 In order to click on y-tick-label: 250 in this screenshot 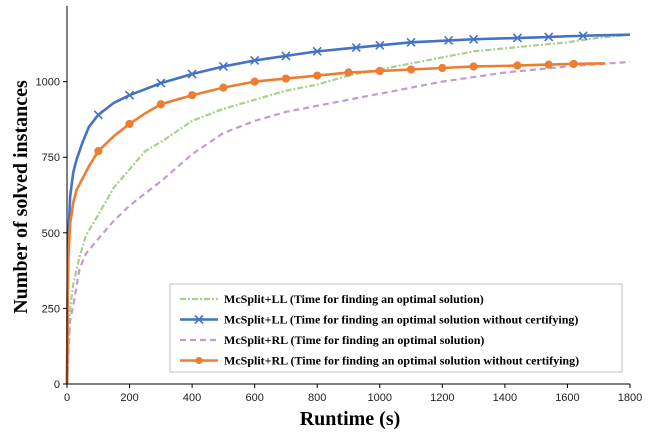, I will do `click(51, 309)`.